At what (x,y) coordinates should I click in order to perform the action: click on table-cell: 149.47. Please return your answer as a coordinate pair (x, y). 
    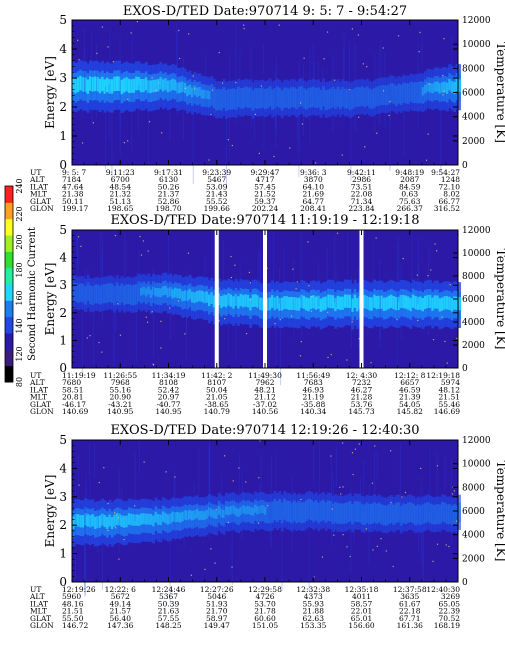
    Looking at the image, I should click on (217, 625).